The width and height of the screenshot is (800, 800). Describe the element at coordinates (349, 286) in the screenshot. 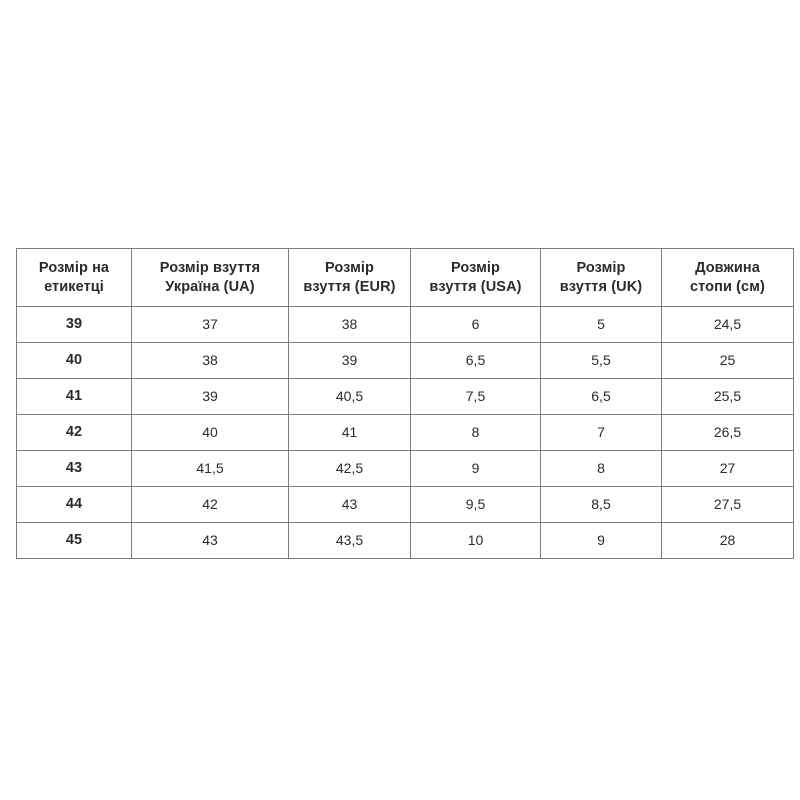

I see `header-line-2: взуття (EUR)` at that location.